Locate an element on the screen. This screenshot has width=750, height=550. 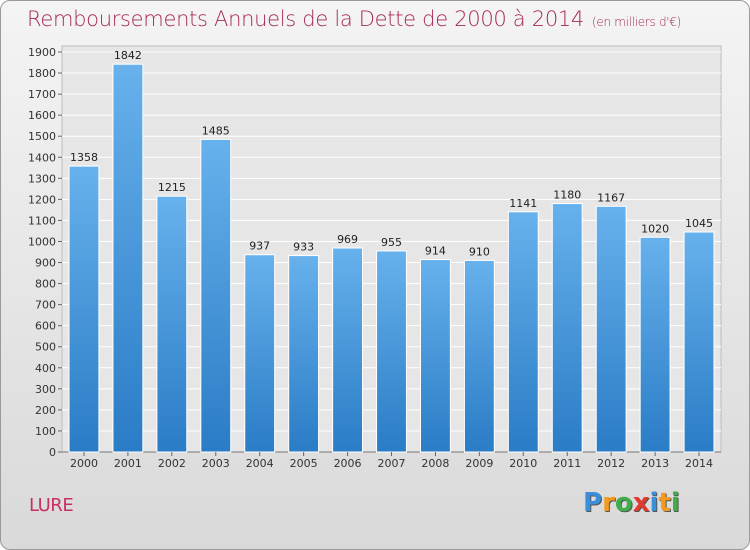
x-tick-label-2012: 2012 is located at coordinates (611, 463).